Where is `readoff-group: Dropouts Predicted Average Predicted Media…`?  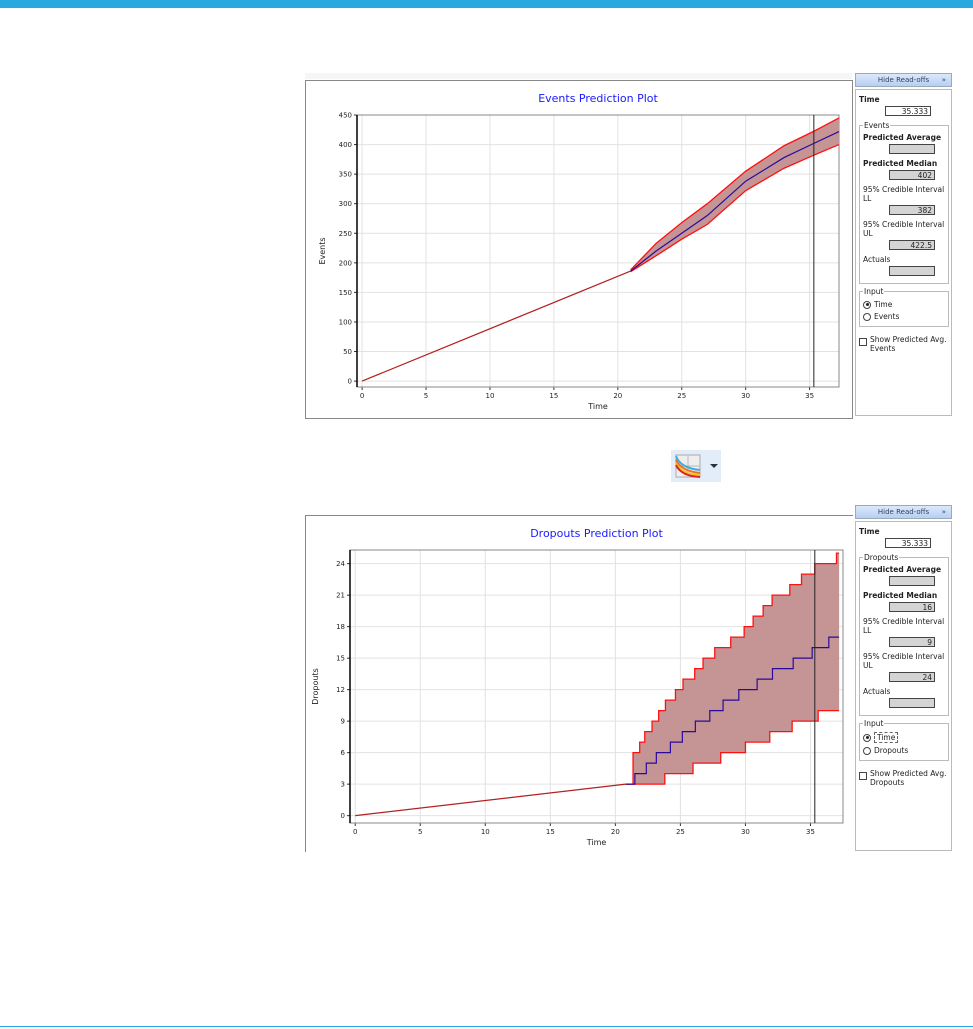 readoff-group: Dropouts Predicted Average Predicted Media… is located at coordinates (904, 634).